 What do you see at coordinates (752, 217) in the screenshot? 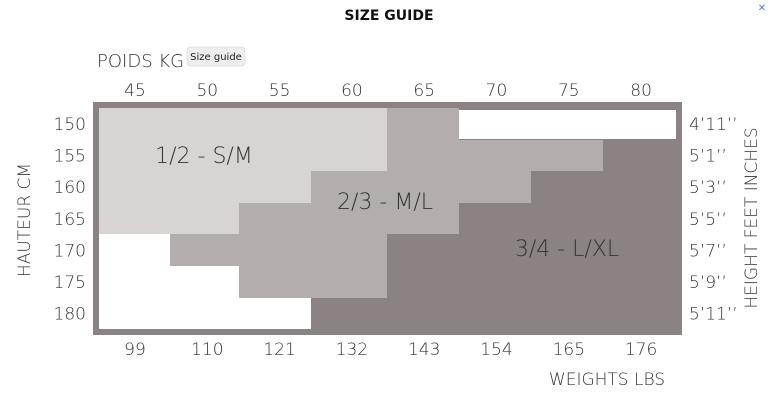
I see `right-axis-title: HEIGHT FEET INCHES` at bounding box center [752, 217].